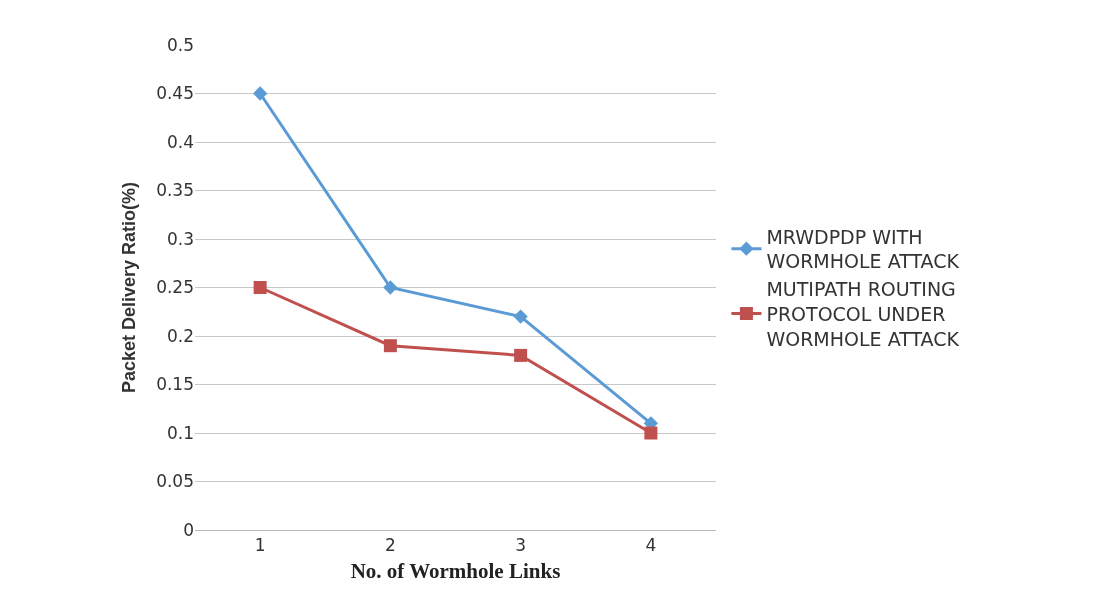  What do you see at coordinates (455, 570) in the screenshot?
I see `x-axis-title: No. of Wormhole Links` at bounding box center [455, 570].